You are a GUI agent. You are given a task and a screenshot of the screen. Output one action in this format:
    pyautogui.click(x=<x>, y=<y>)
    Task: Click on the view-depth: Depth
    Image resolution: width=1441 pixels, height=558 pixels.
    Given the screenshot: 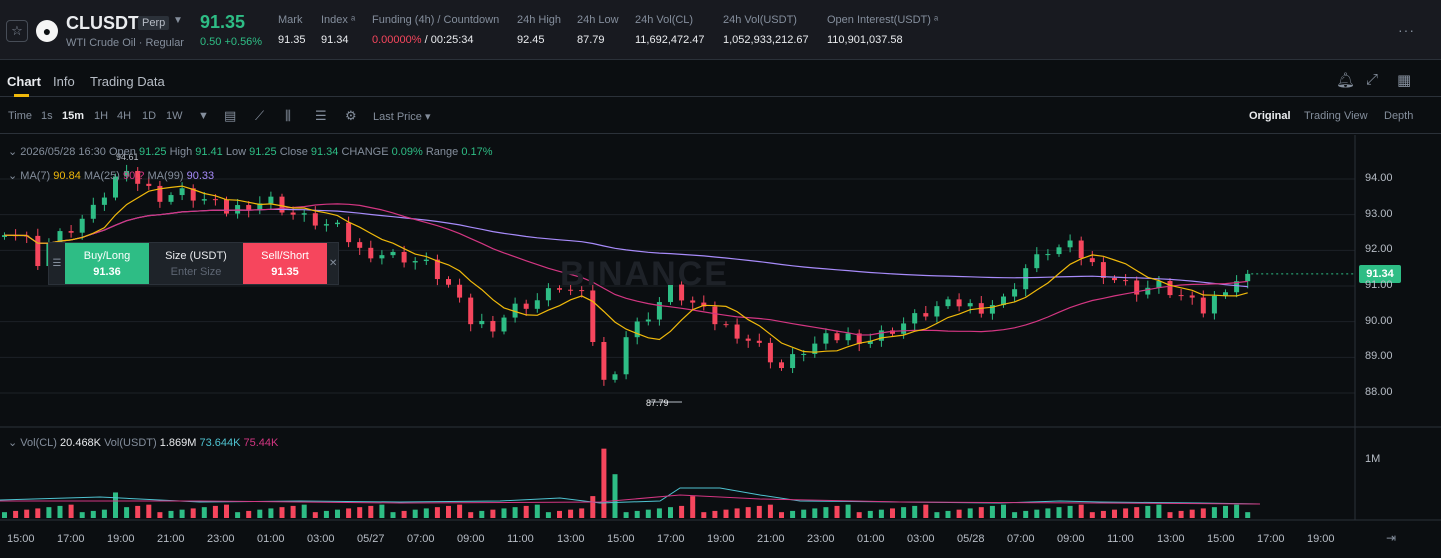 What is the action you would take?
    pyautogui.click(x=1399, y=116)
    